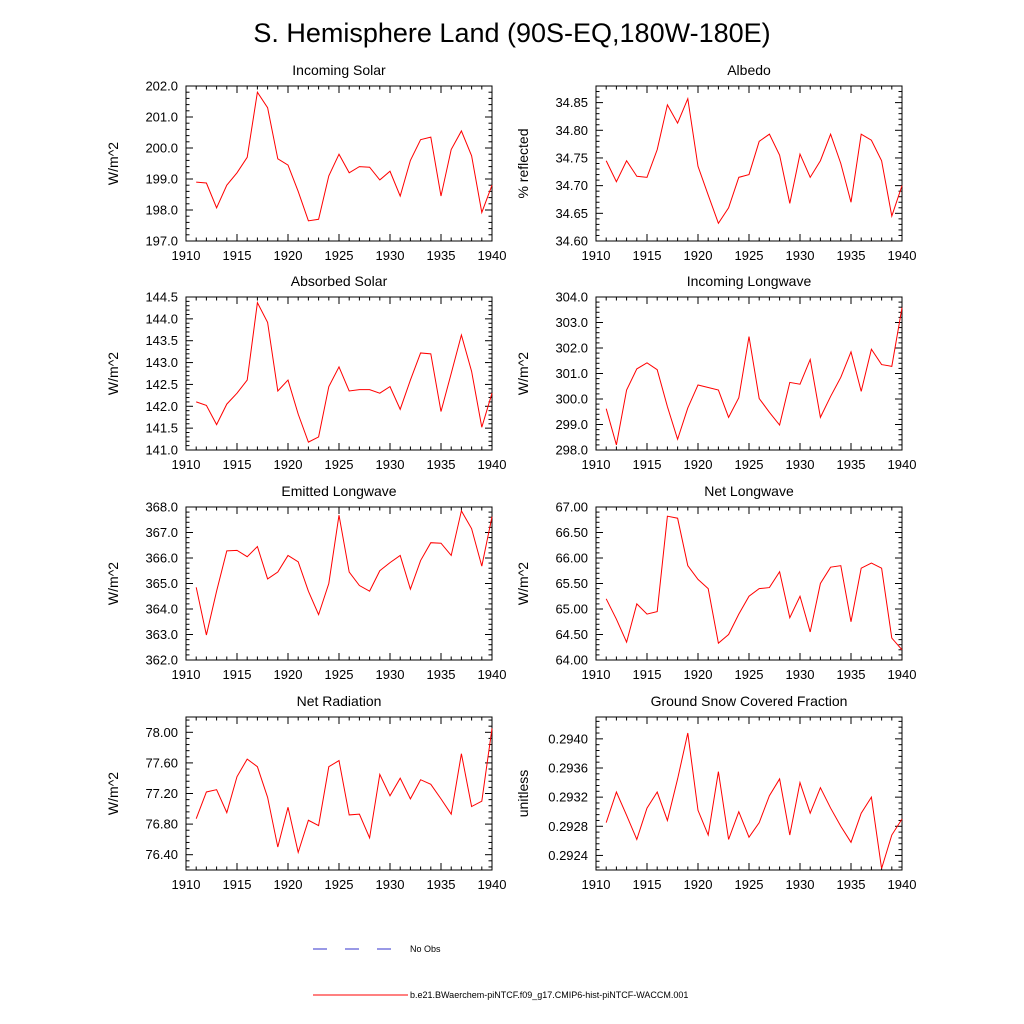  I want to click on y-tick-label: 202.0, so click(161, 86).